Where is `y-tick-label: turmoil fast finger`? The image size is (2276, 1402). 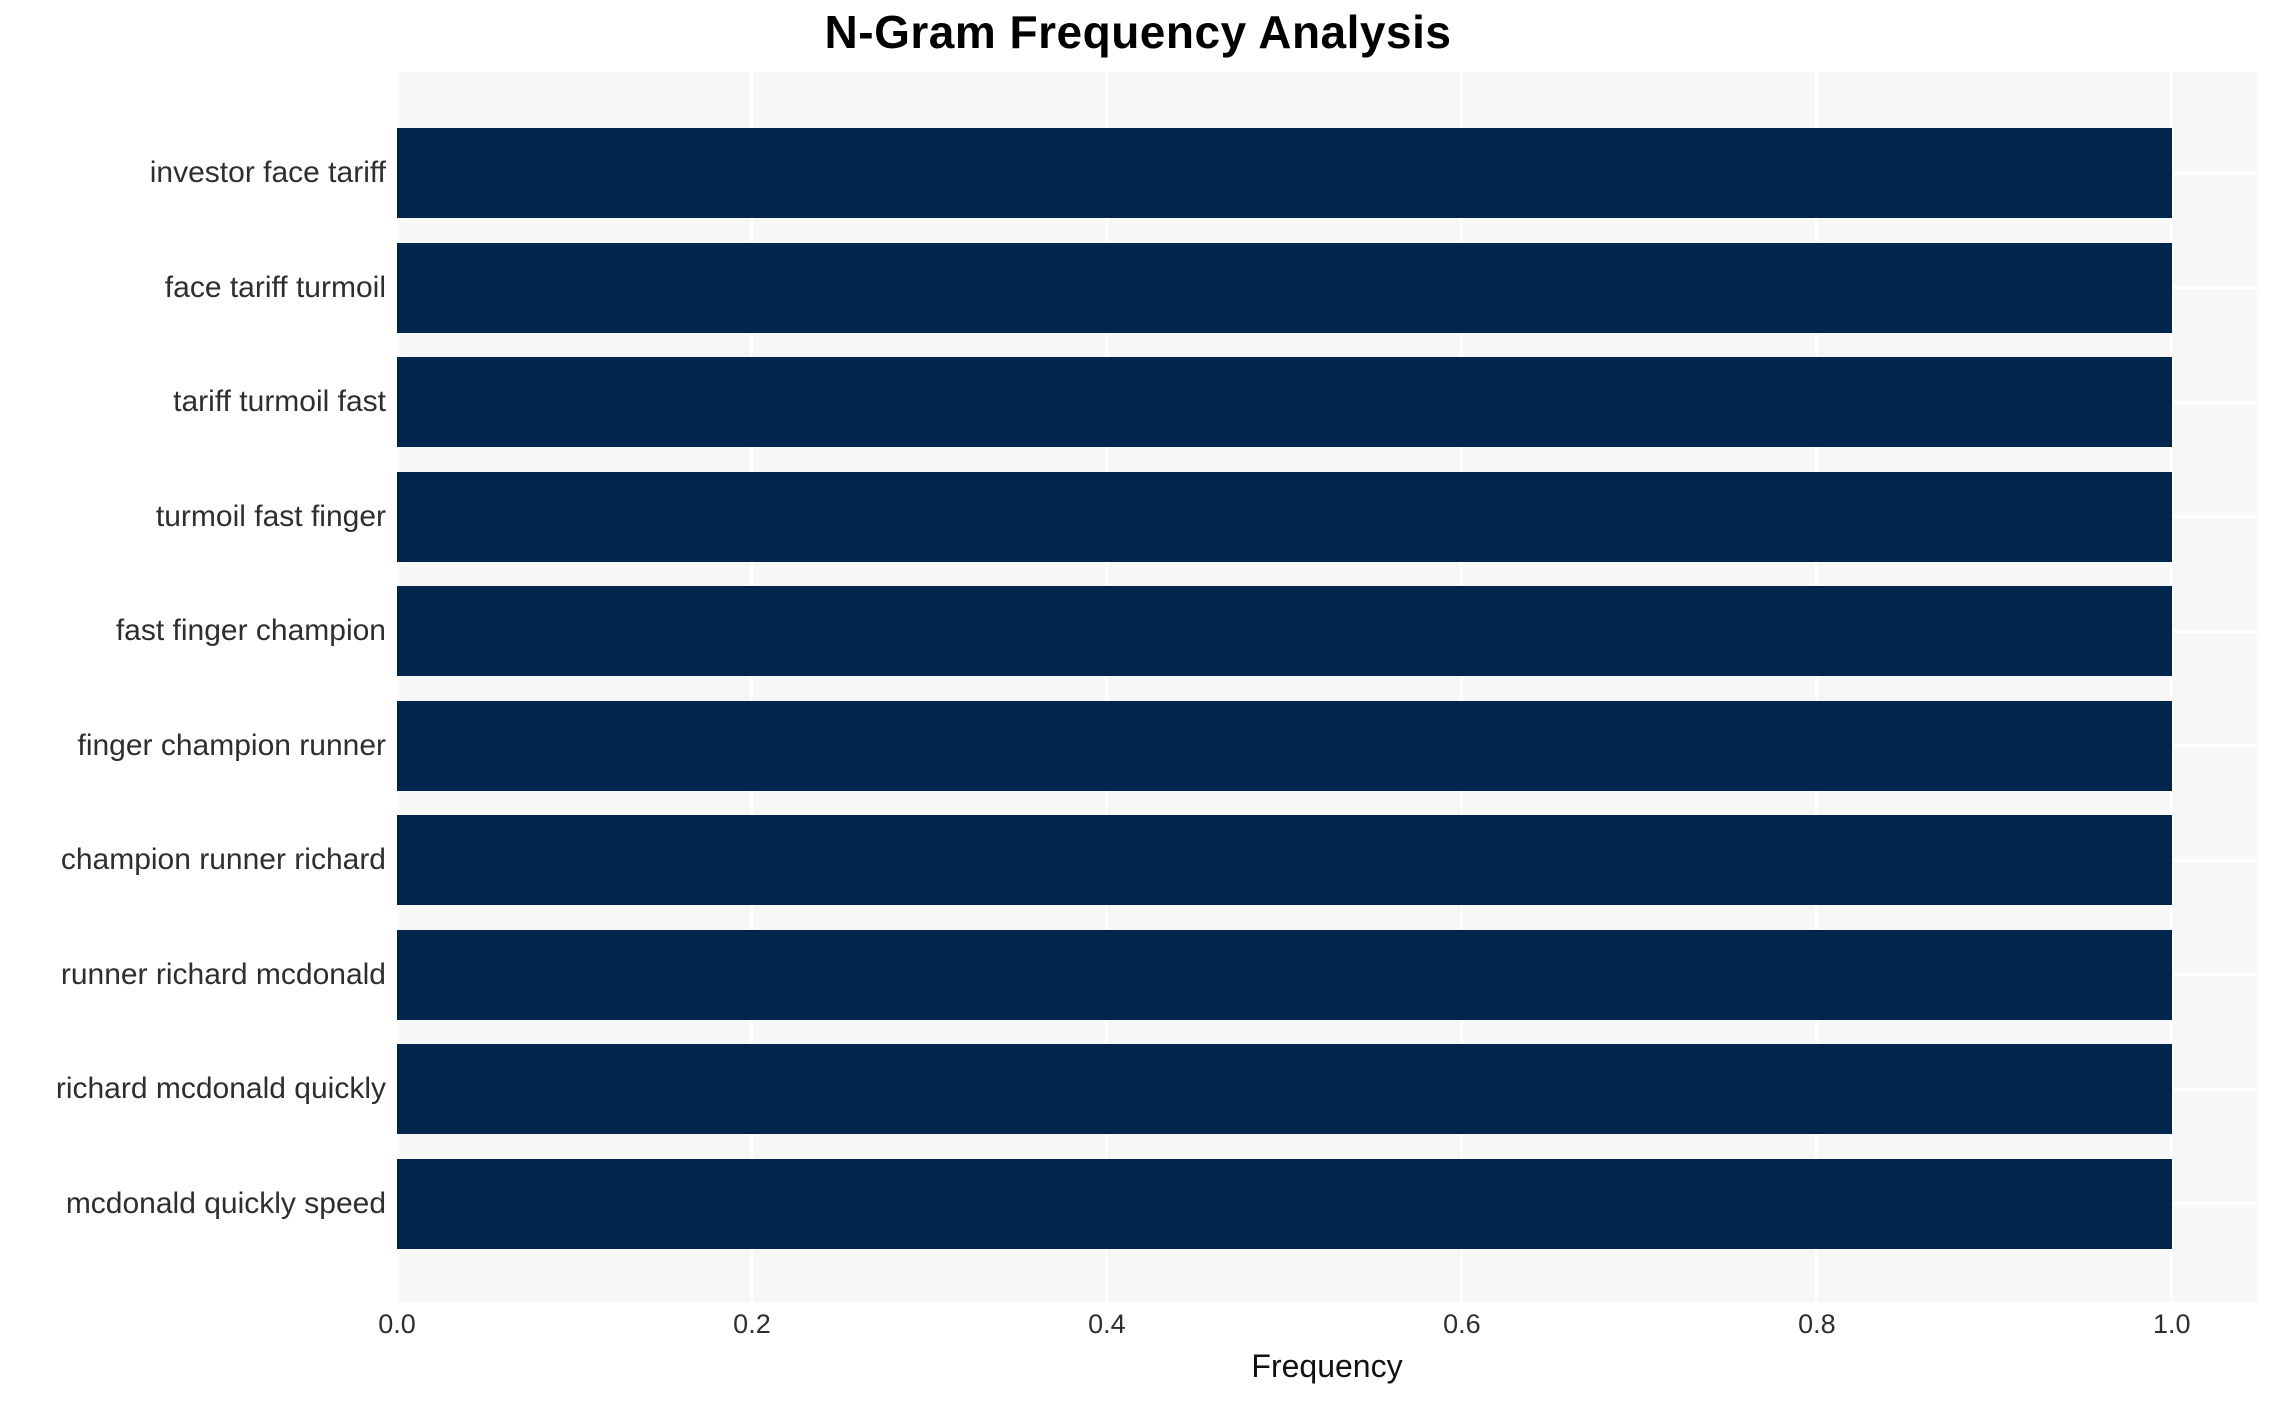 y-tick-label: turmoil fast finger is located at coordinates (270, 516).